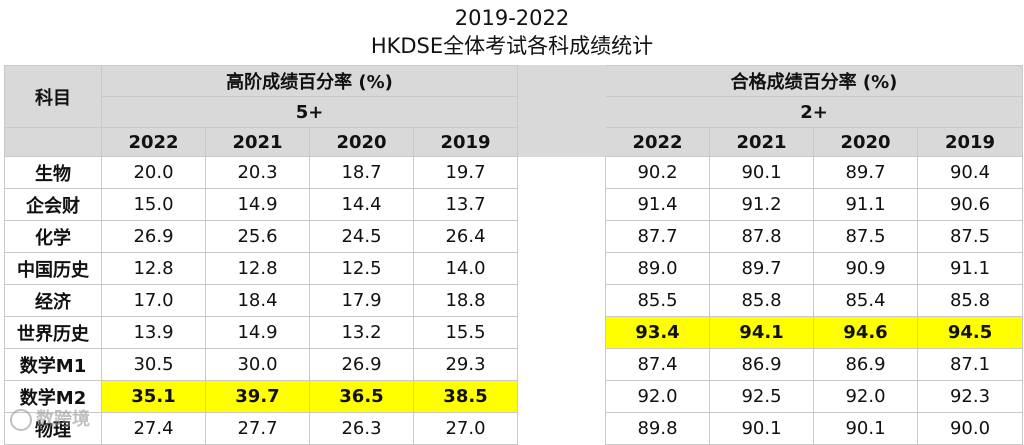 The width and height of the screenshot is (1024, 445). I want to click on high-rate-cell: 14.0, so click(465, 268).